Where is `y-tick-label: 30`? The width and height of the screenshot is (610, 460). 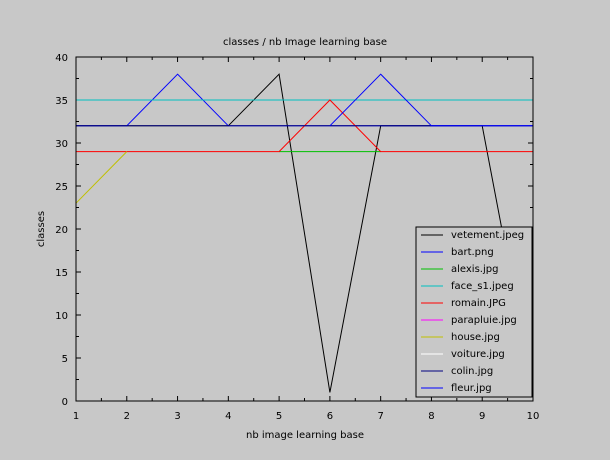 y-tick-label: 30 is located at coordinates (61, 144).